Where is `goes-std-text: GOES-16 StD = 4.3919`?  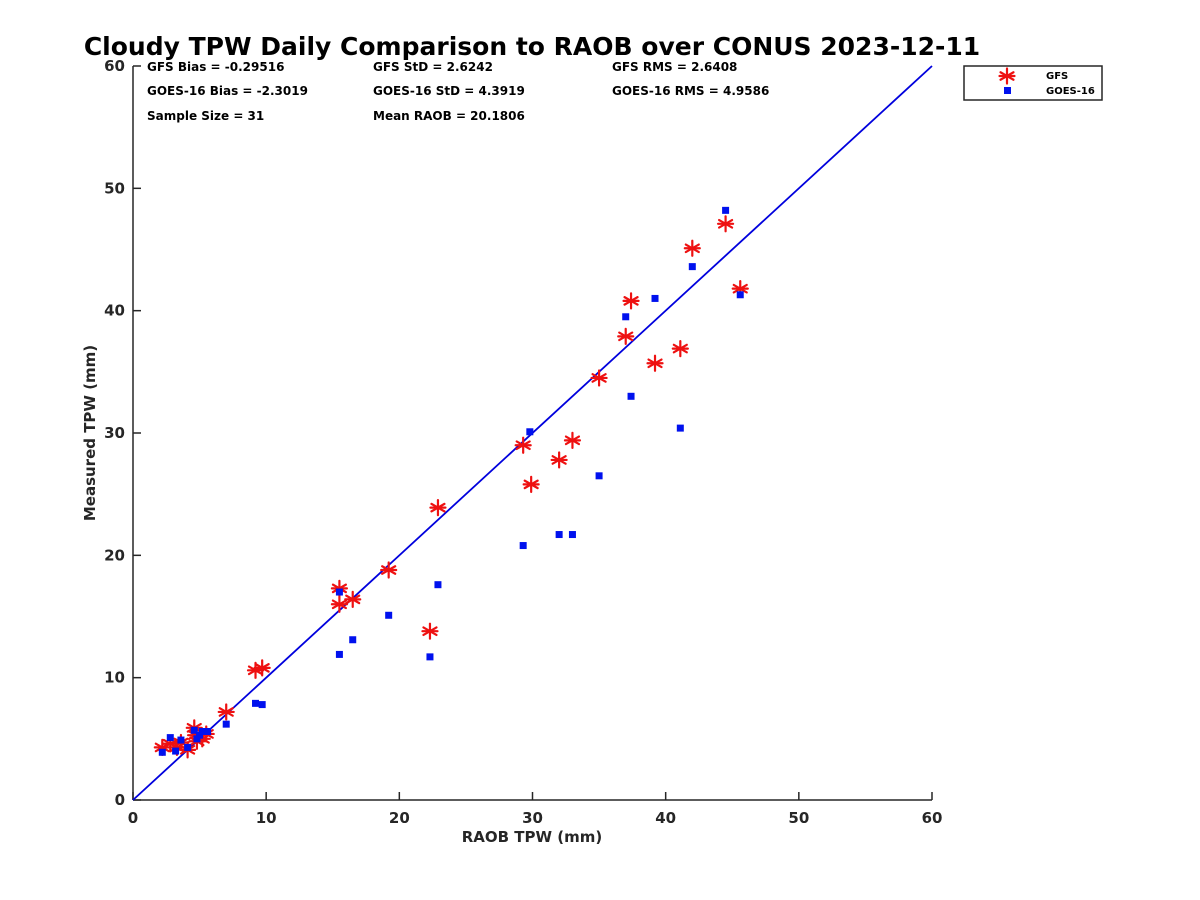
goes-std-text: GOES-16 StD = 4.3919 is located at coordinates (449, 91).